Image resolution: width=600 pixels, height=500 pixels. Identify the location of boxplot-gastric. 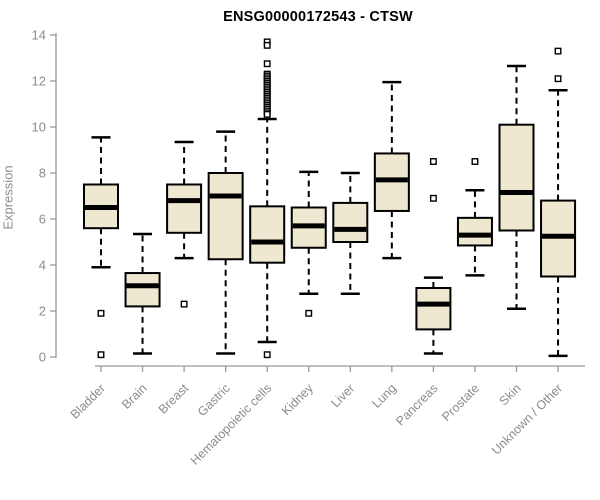
(225, 242).